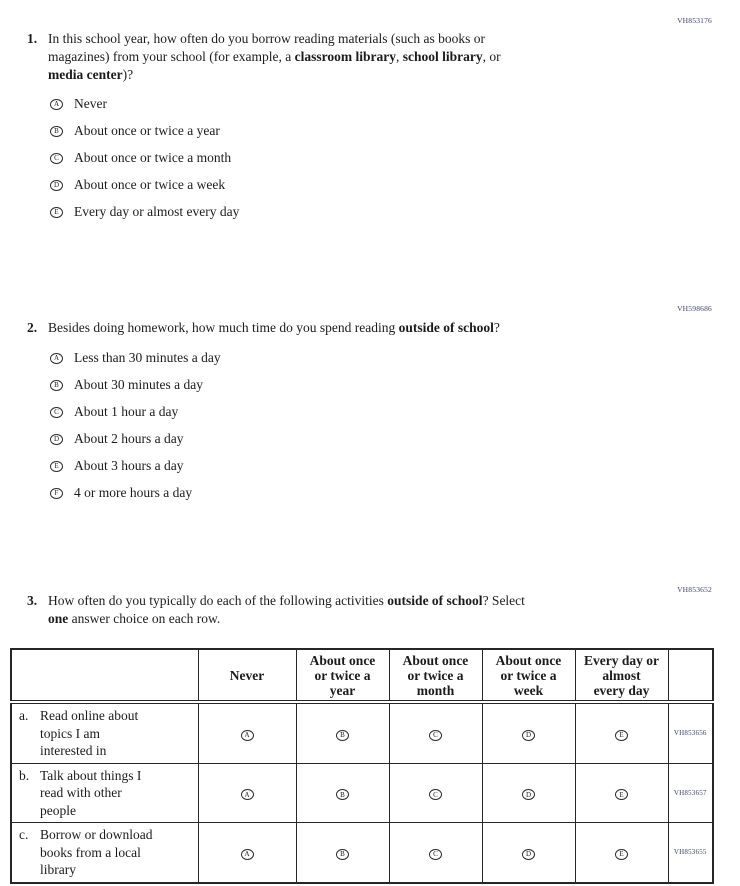 Image resolution: width=740 pixels, height=886 pixels. What do you see at coordinates (275, 466) in the screenshot?
I see `answer-option-e: E About 3 hours a day` at bounding box center [275, 466].